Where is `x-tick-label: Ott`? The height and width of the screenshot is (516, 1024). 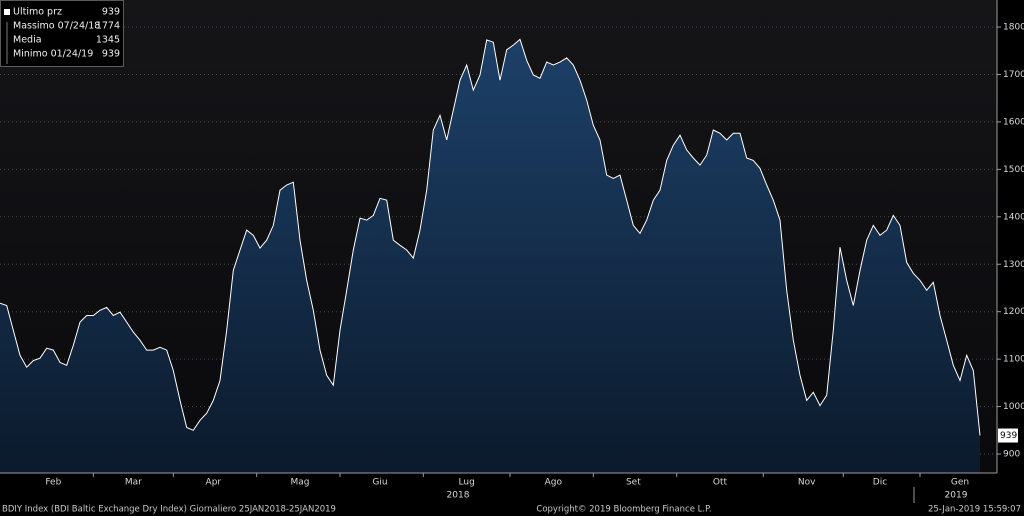 x-tick-label: Ott is located at coordinates (720, 483).